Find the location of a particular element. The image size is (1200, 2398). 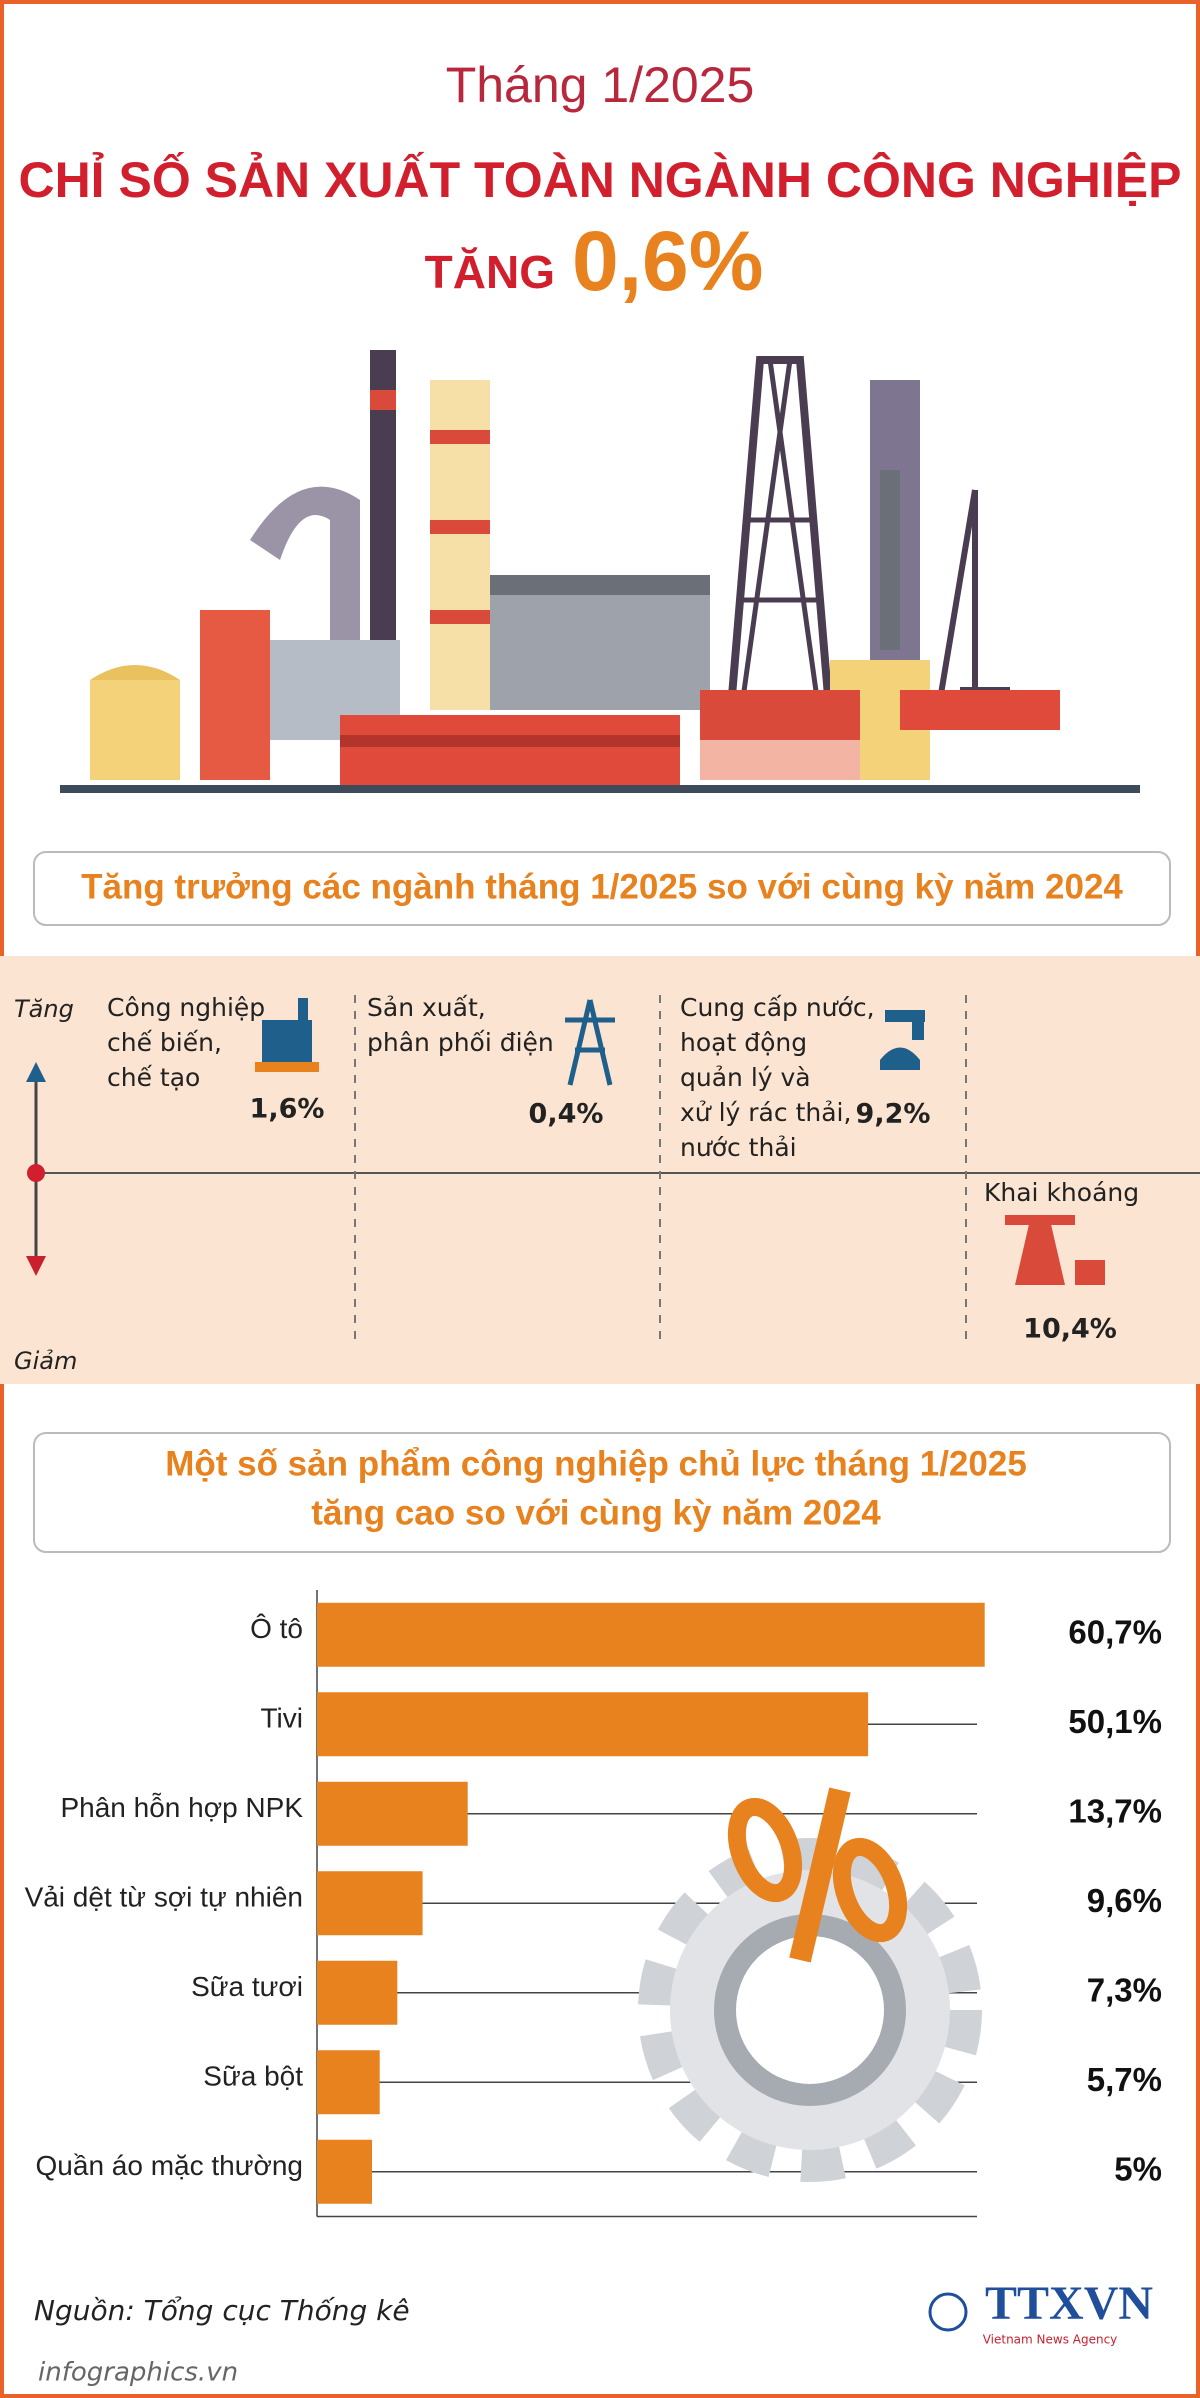

sector-label: chế tạo is located at coordinates (153, 1077).